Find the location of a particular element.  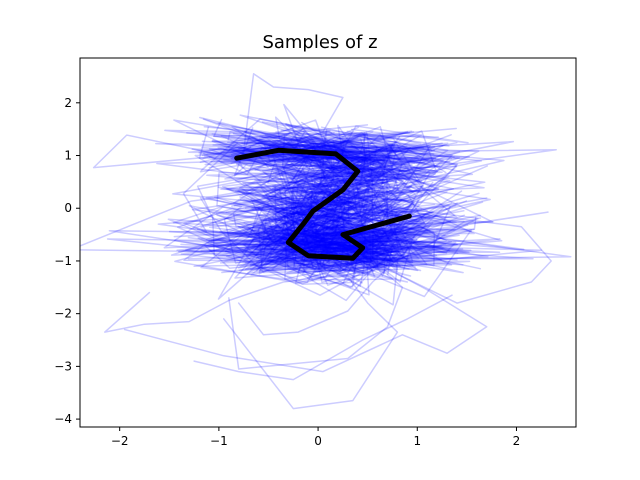

x-tick-label: 0 is located at coordinates (318, 441).